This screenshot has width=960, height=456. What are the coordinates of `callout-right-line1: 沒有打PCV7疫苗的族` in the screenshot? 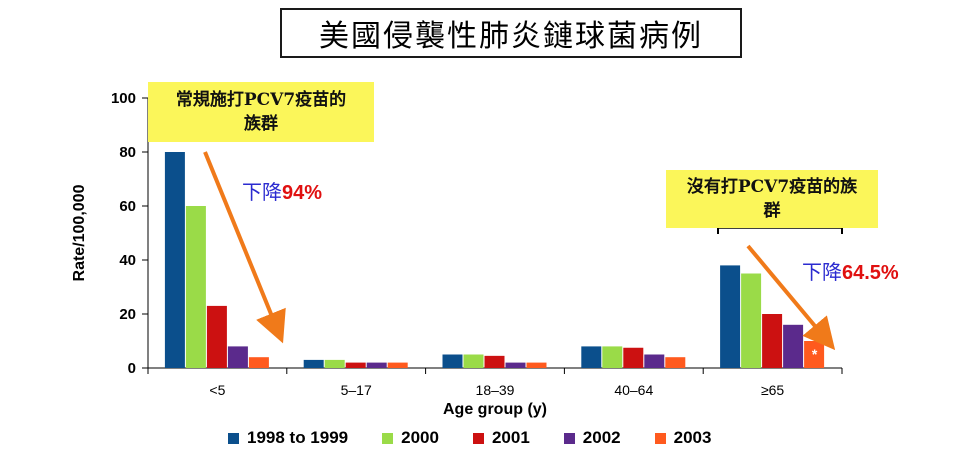 It's located at (772, 187).